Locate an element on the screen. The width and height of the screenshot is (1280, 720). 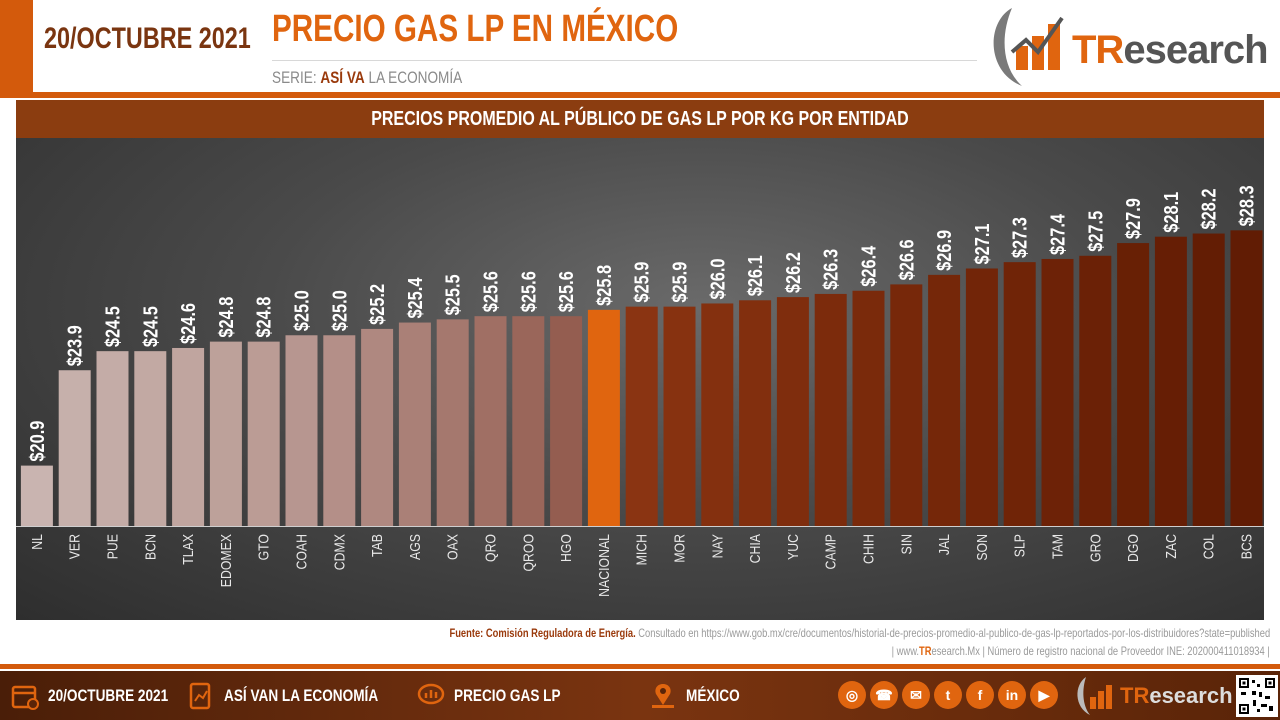
bar-oax is located at coordinates (452, 422).